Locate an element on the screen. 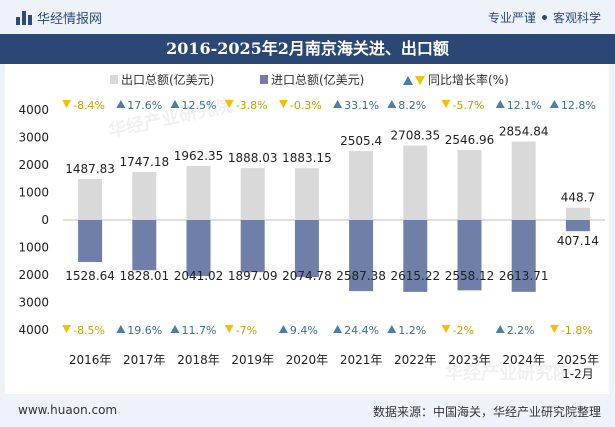 The width and height of the screenshot is (615, 427). legend-import-swatch is located at coordinates (264, 79).